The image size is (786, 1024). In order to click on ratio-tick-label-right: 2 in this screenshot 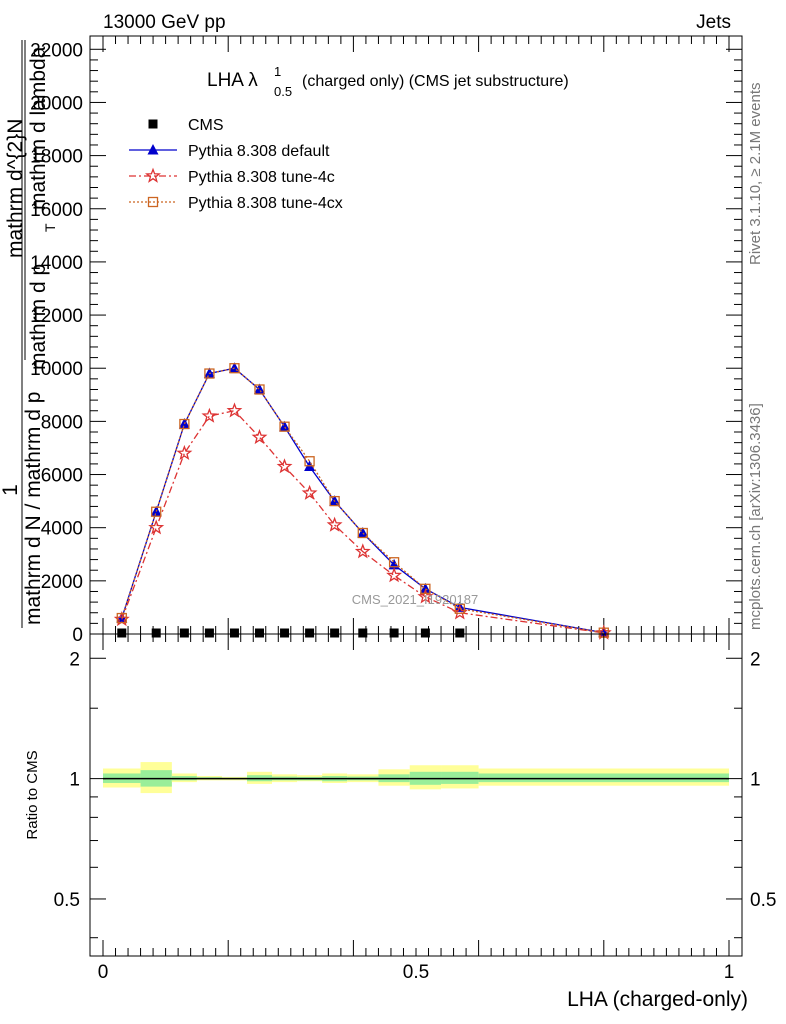, I will do `click(755, 659)`.